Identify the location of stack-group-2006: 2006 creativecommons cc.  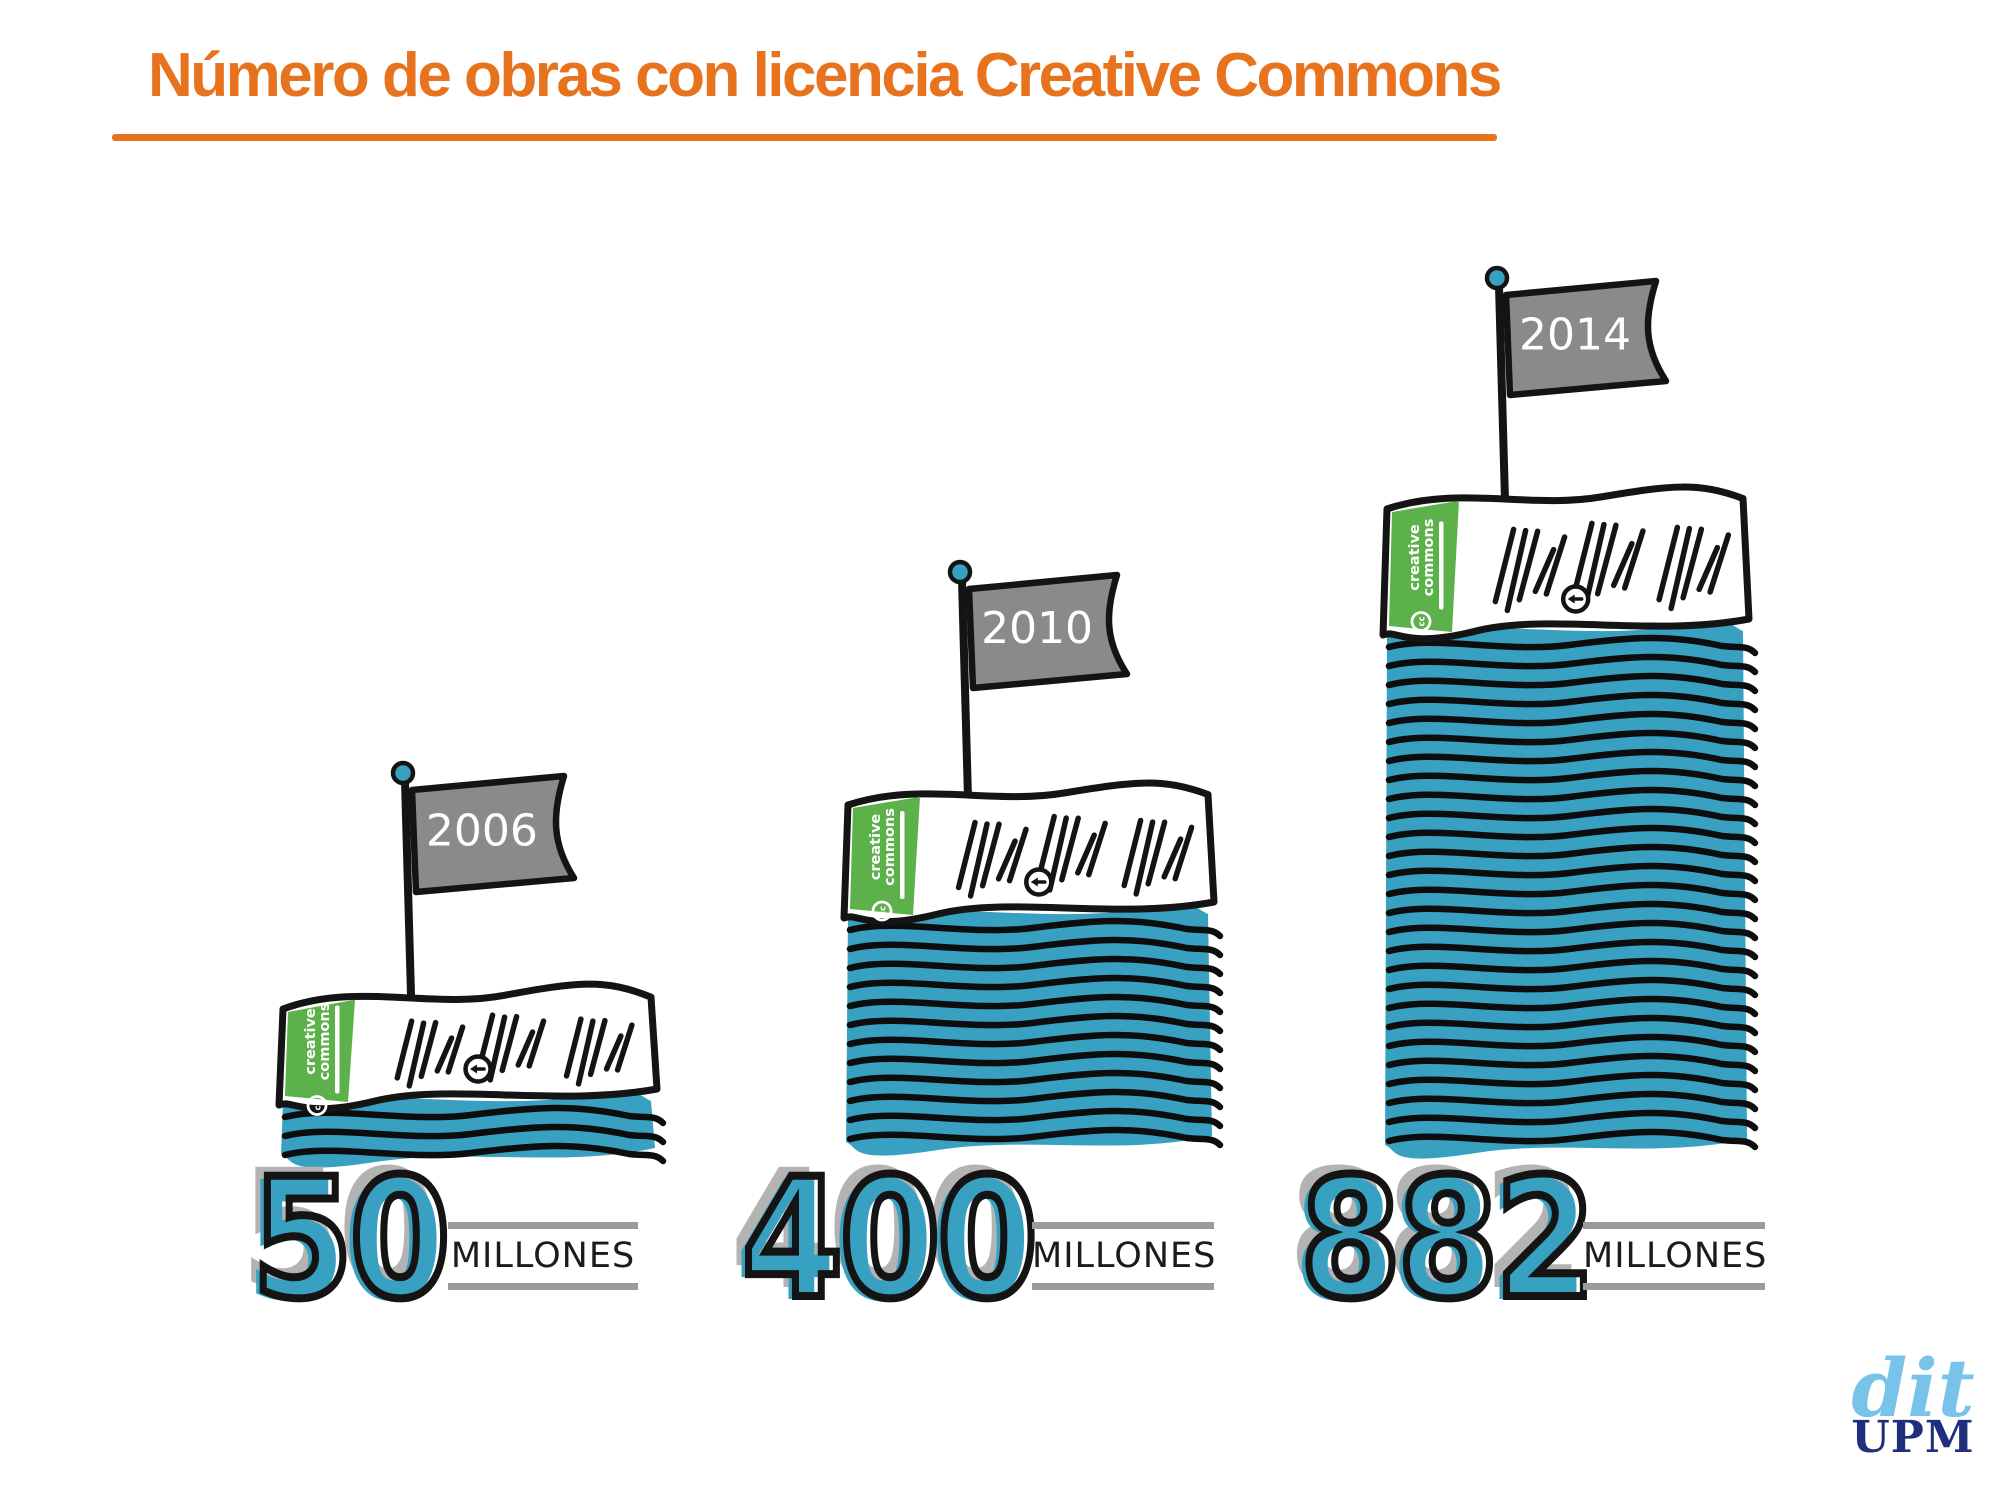
(471, 964).